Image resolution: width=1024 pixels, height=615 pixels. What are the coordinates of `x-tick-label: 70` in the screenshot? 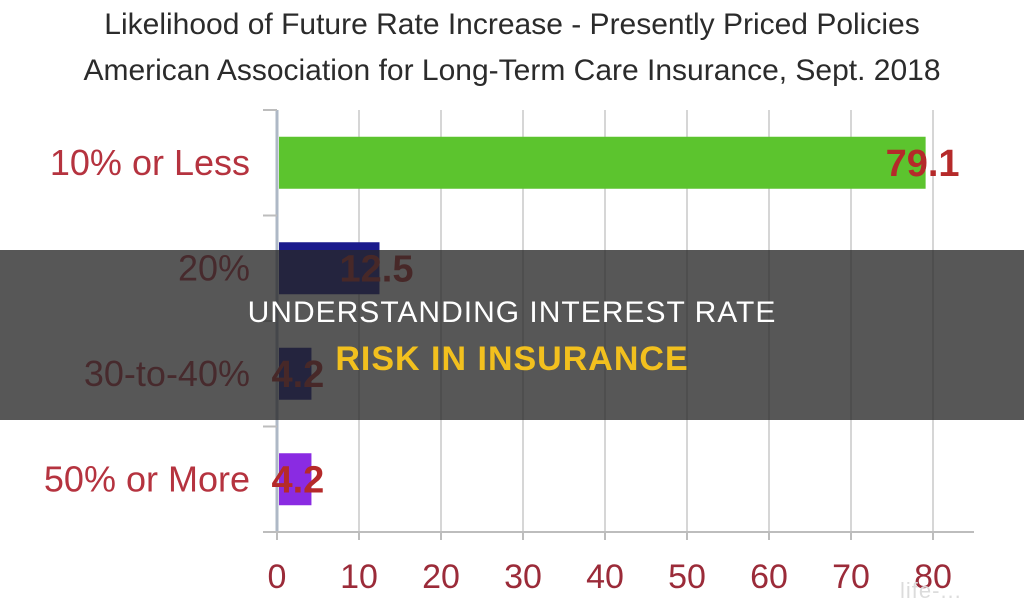 It's located at (851, 577).